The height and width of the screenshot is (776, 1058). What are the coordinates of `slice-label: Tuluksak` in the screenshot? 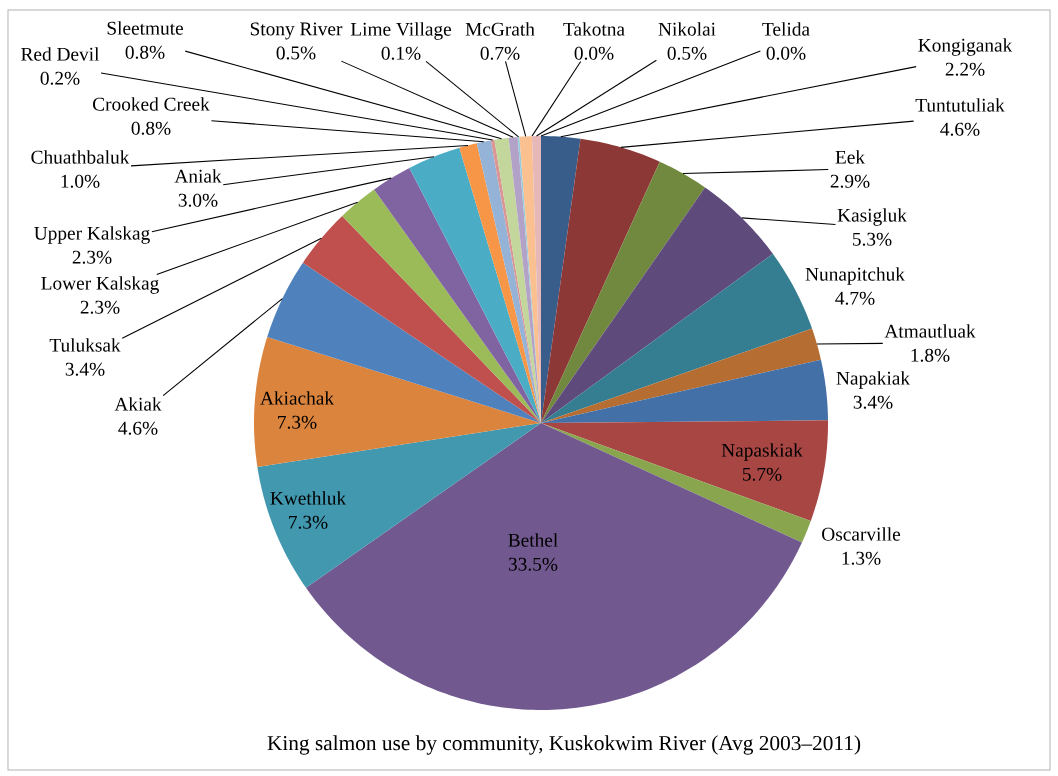 It's located at (85, 345).